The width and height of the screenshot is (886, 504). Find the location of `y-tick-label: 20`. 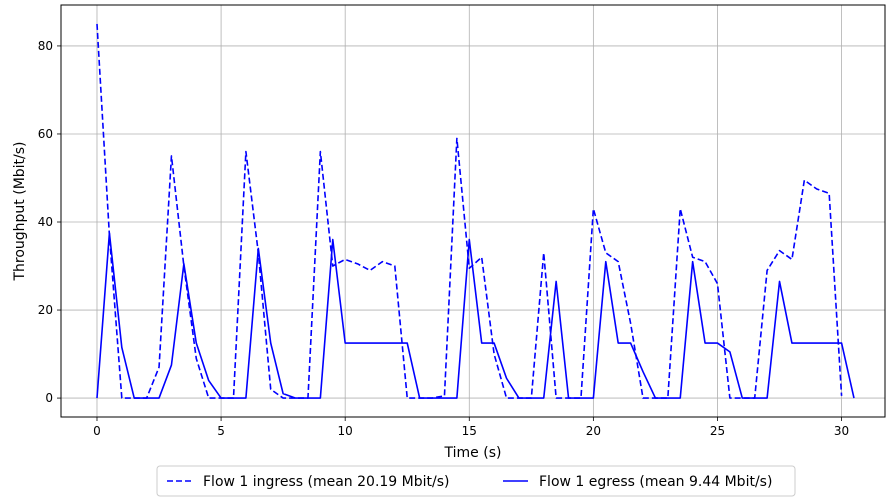

y-tick-label: 20 is located at coordinates (45, 310).